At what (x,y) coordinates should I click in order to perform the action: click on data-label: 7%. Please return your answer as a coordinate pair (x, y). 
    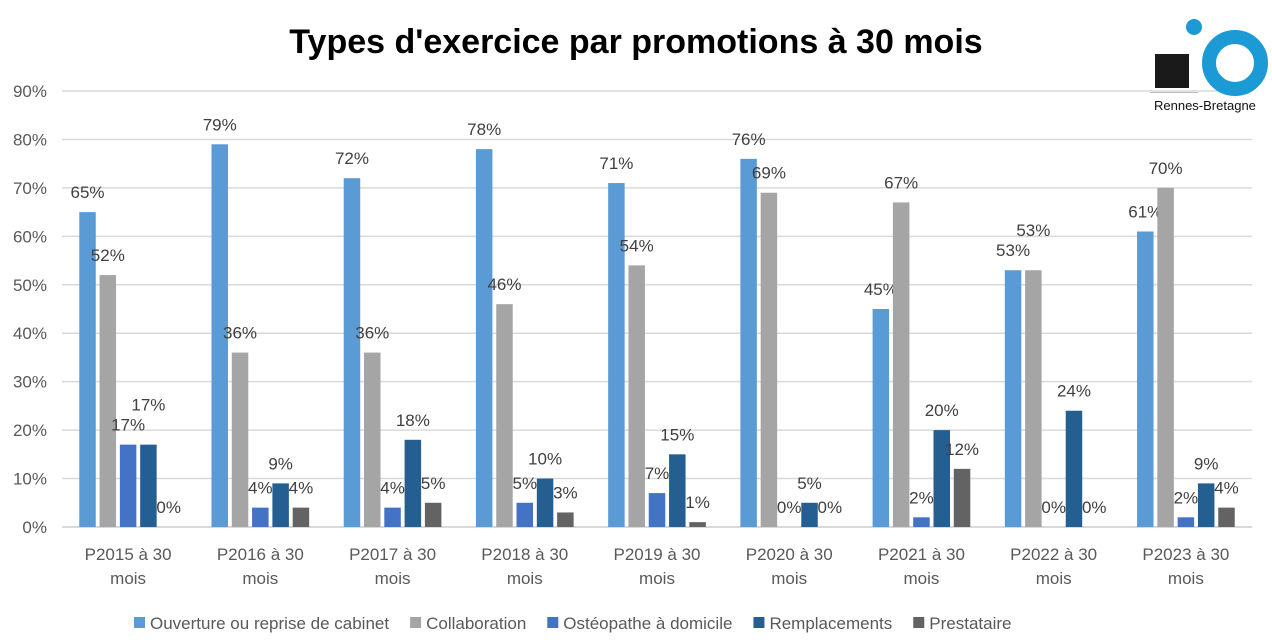
    Looking at the image, I should click on (657, 473).